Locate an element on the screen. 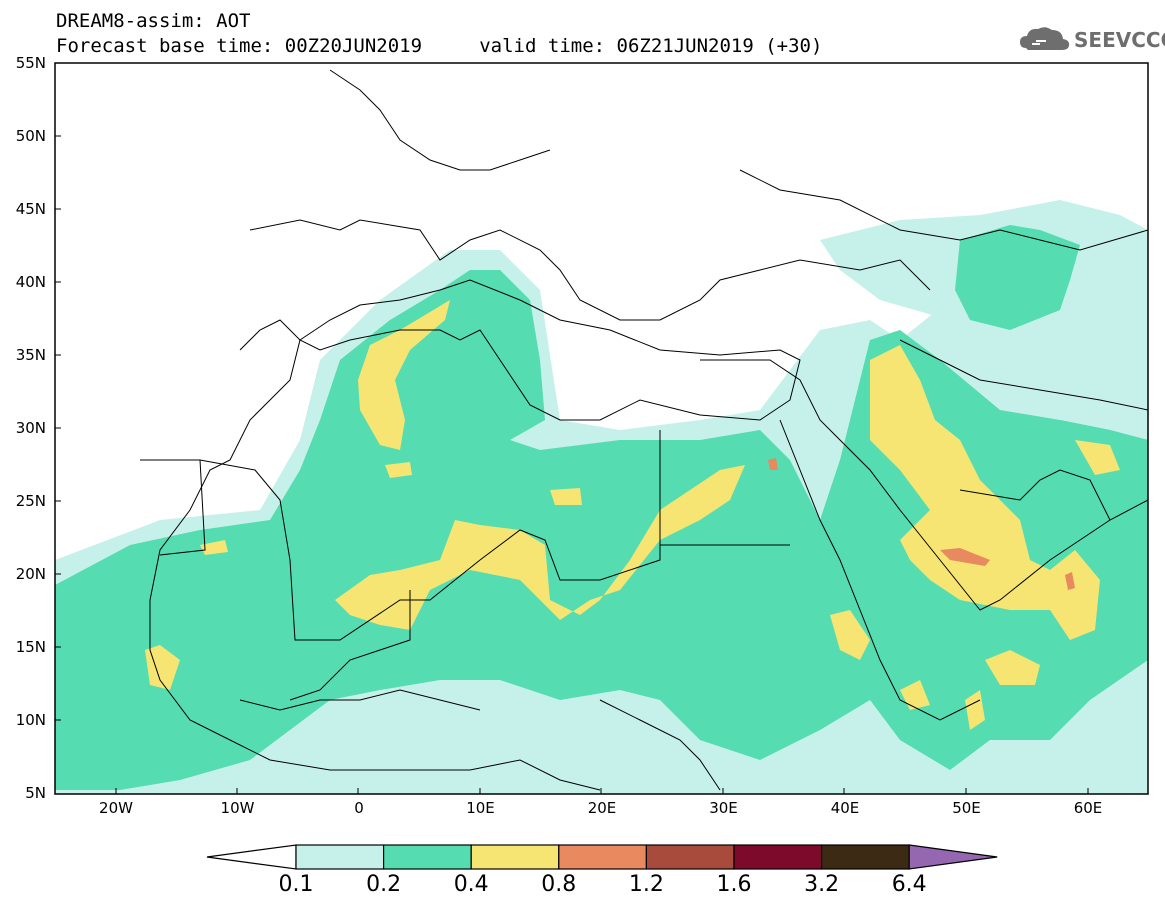  lat-label: 40N is located at coordinates (30, 282).